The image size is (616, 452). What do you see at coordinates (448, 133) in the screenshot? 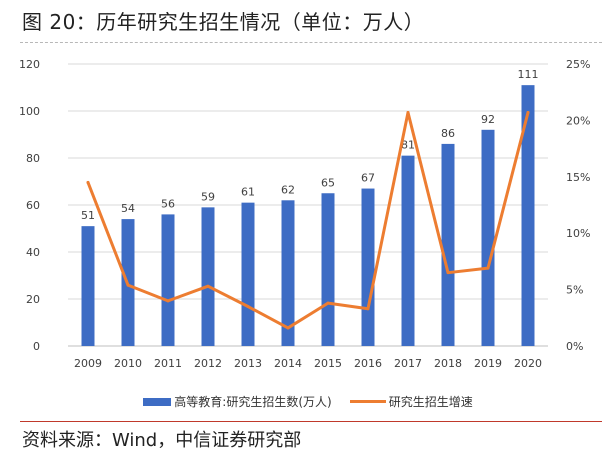
I see `bar-data-label: 86` at bounding box center [448, 133].